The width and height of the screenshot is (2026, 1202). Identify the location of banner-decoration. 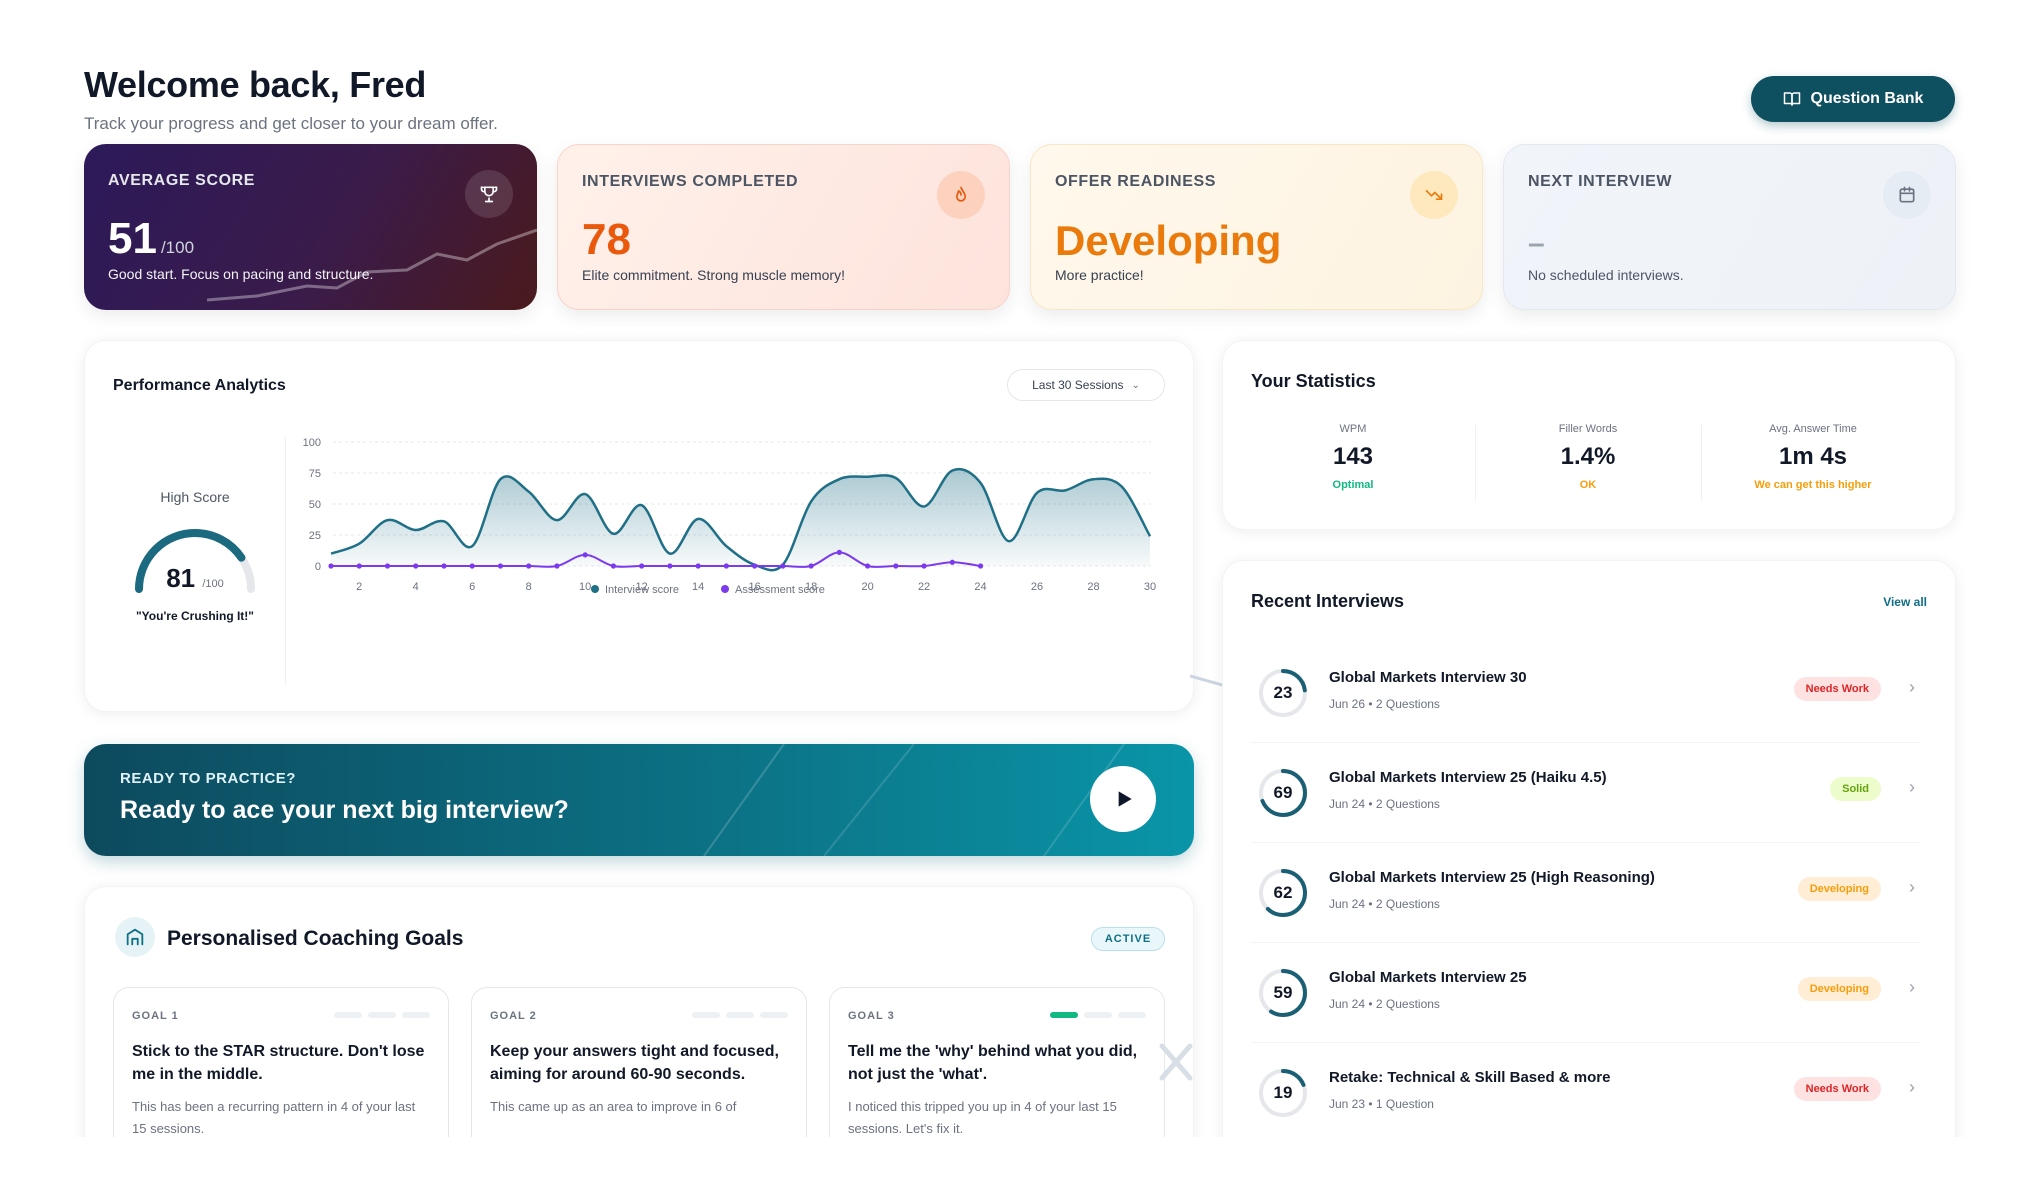
(914, 800).